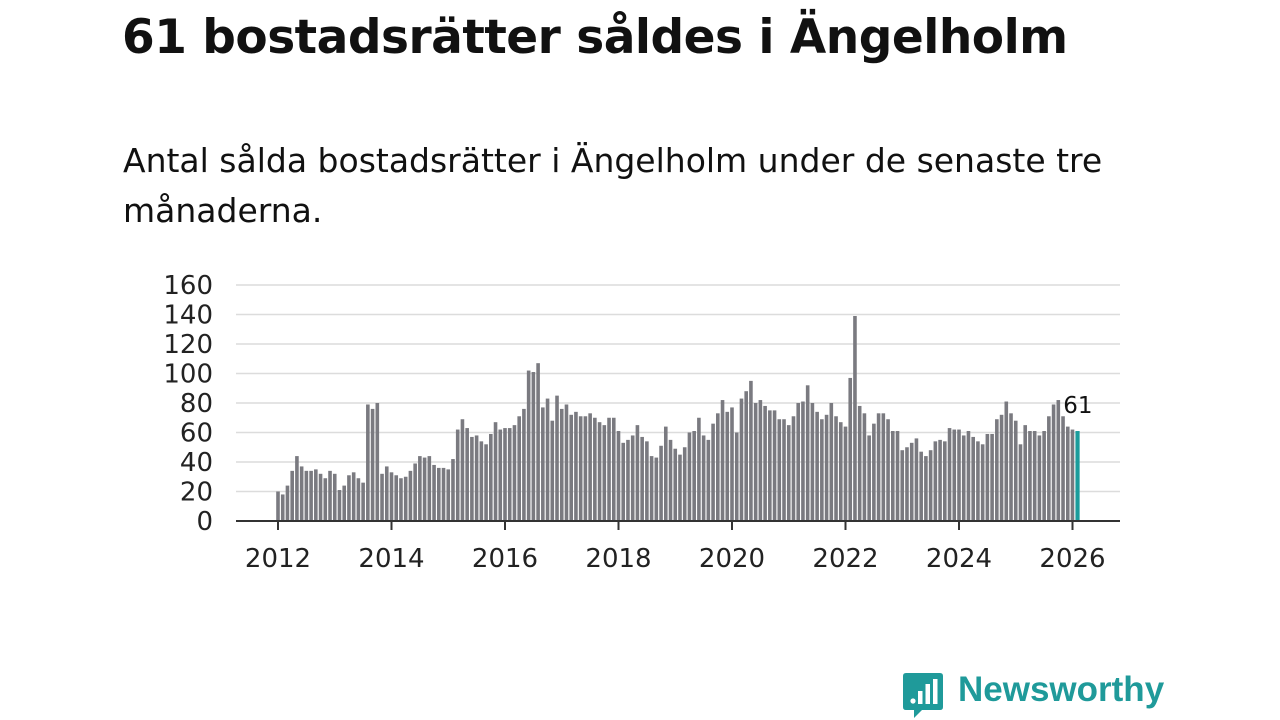 Image resolution: width=1280 pixels, height=720 pixels. I want to click on highlighted-bar, so click(1077, 476).